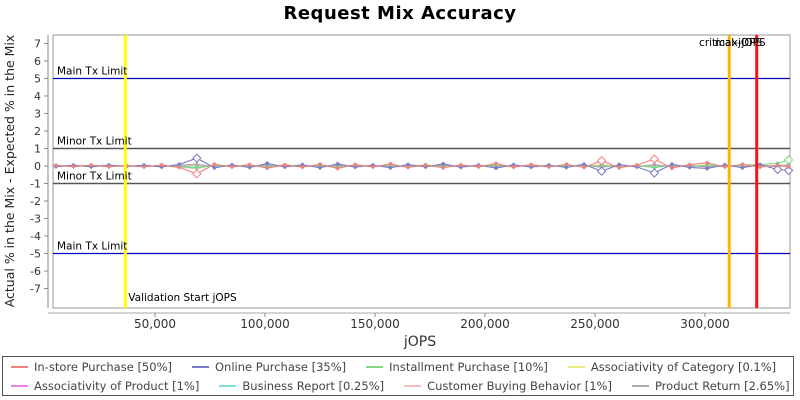 Image resolution: width=800 pixels, height=400 pixels. Describe the element at coordinates (280, 366) in the screenshot. I see `legend-label: Online Purchase [35%]` at that location.